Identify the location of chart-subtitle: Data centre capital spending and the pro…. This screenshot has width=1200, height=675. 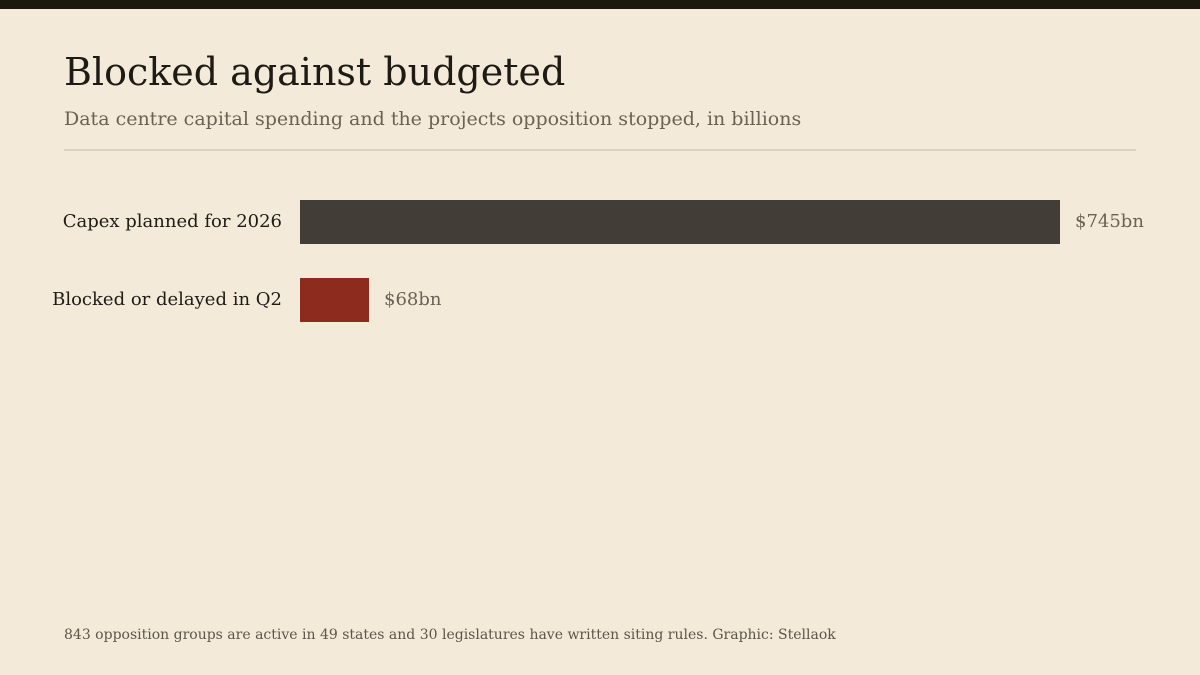
(433, 119).